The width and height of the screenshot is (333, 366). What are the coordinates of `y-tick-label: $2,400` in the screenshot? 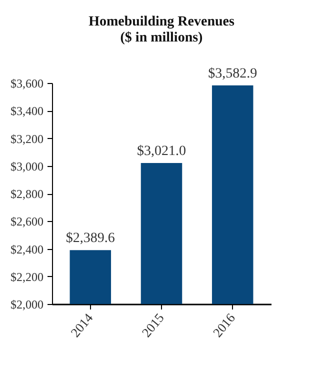 It's located at (27, 249).